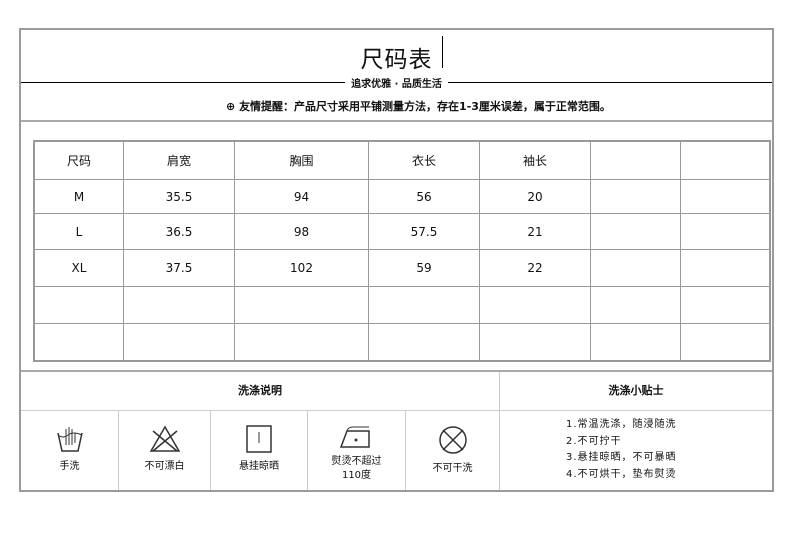 The image size is (790, 537). I want to click on table-row: M 35.5 94 56 20, so click(402, 196).